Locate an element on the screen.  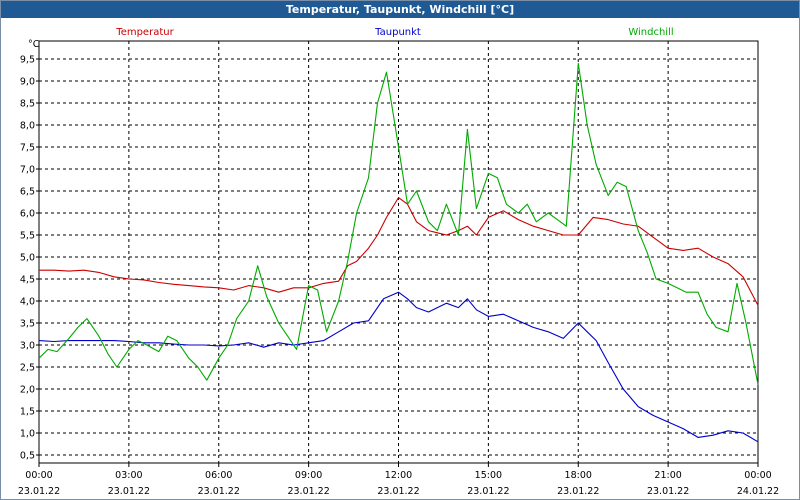
y-tick-label: 9,0 is located at coordinates (27, 82).